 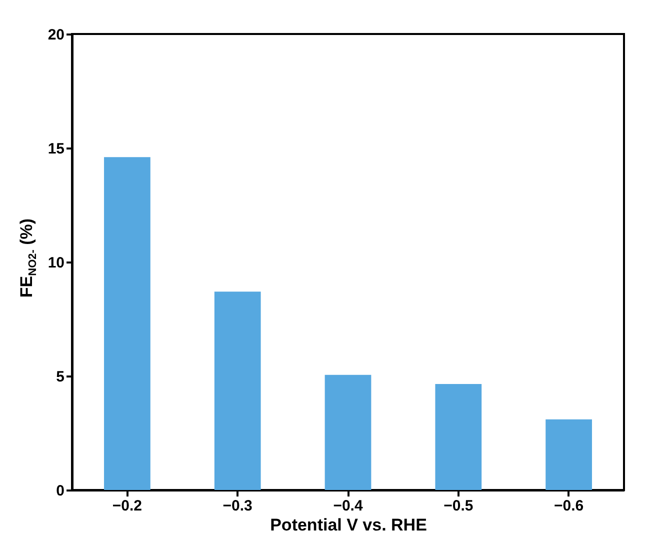 I want to click on x-tick-label: −0.4, so click(x=348, y=506).